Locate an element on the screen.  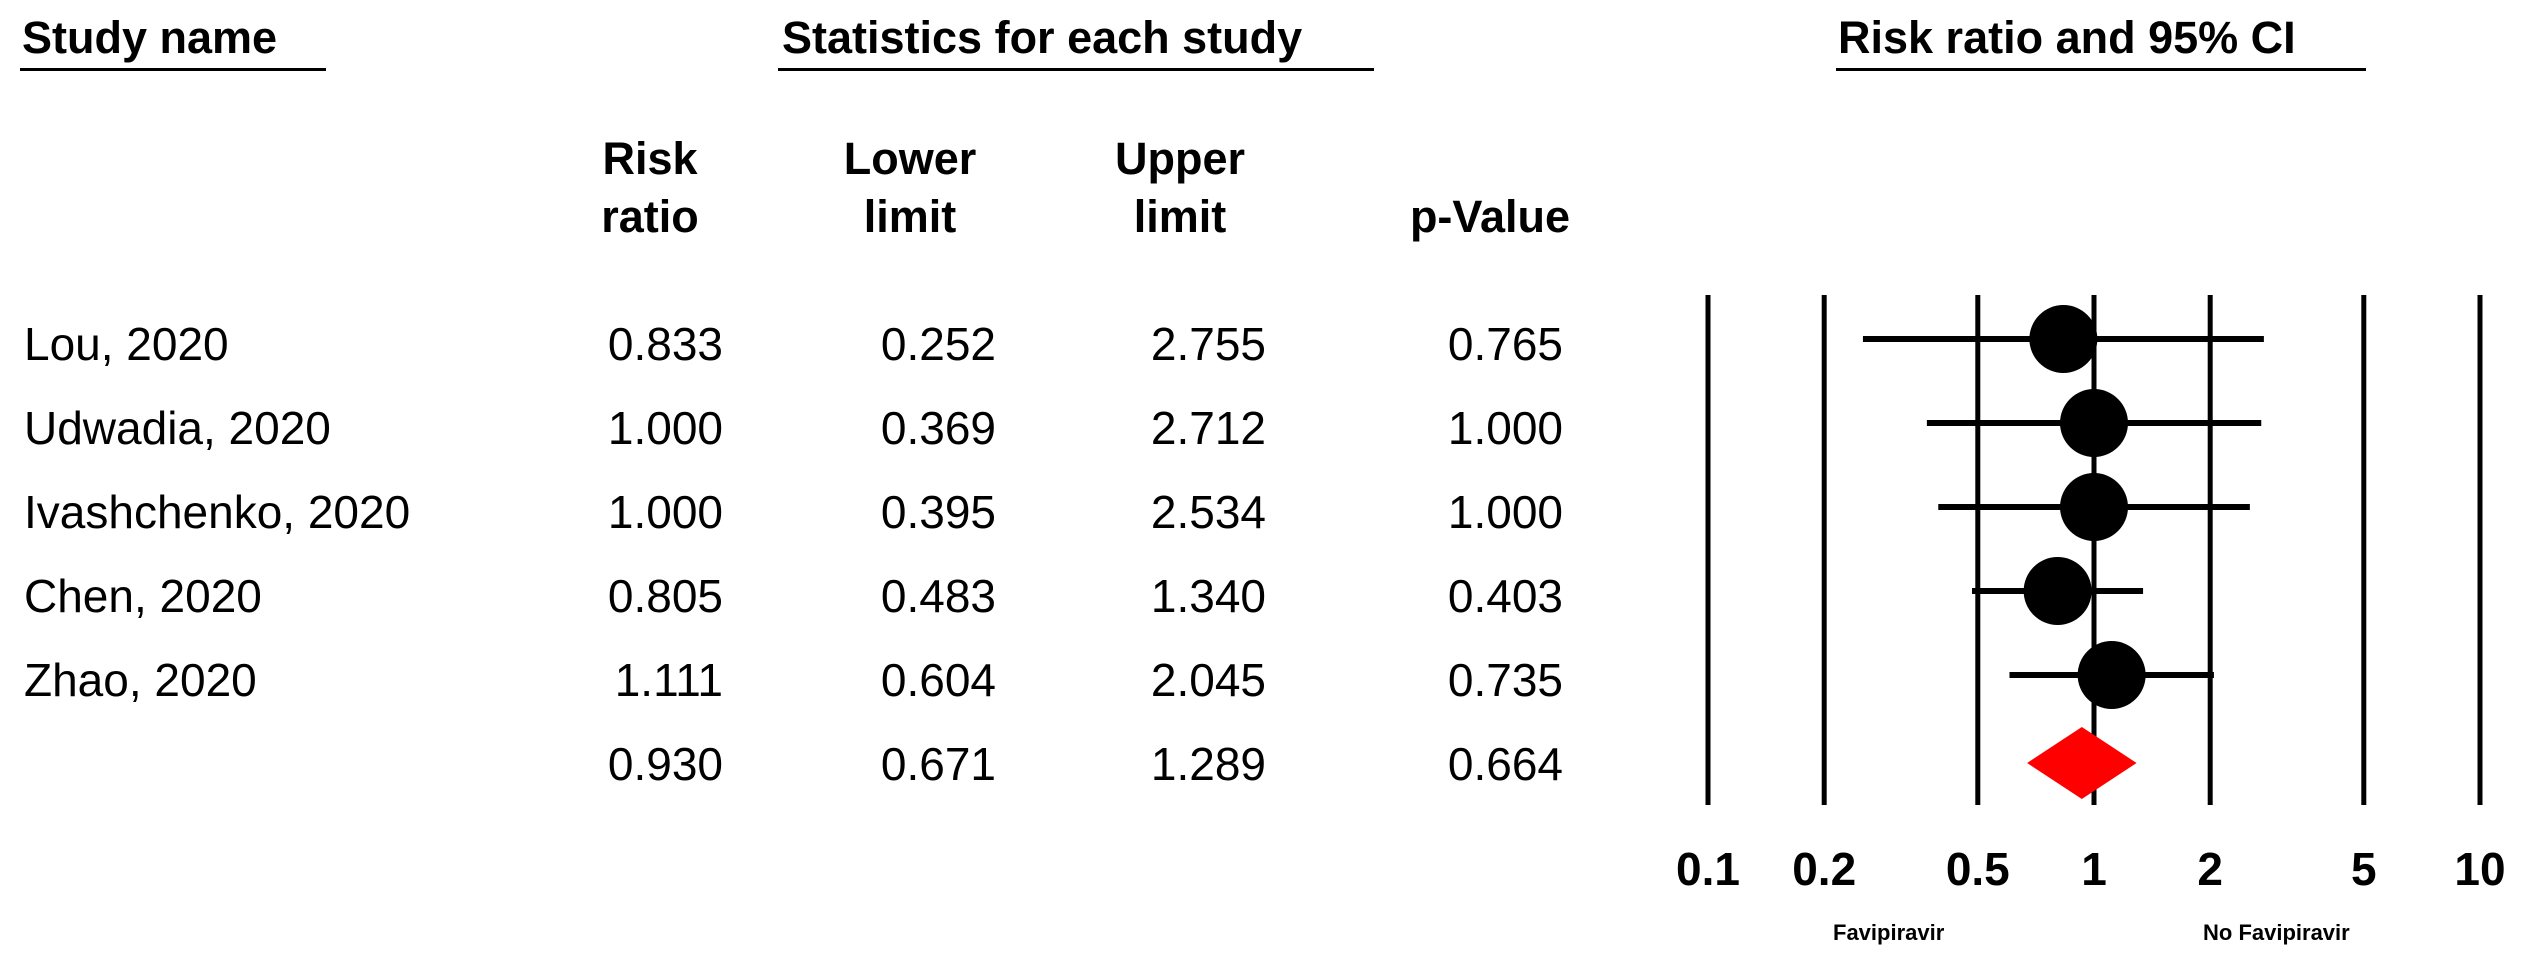
upper-limit-column-header: Upper limit is located at coordinates (1179, 187).